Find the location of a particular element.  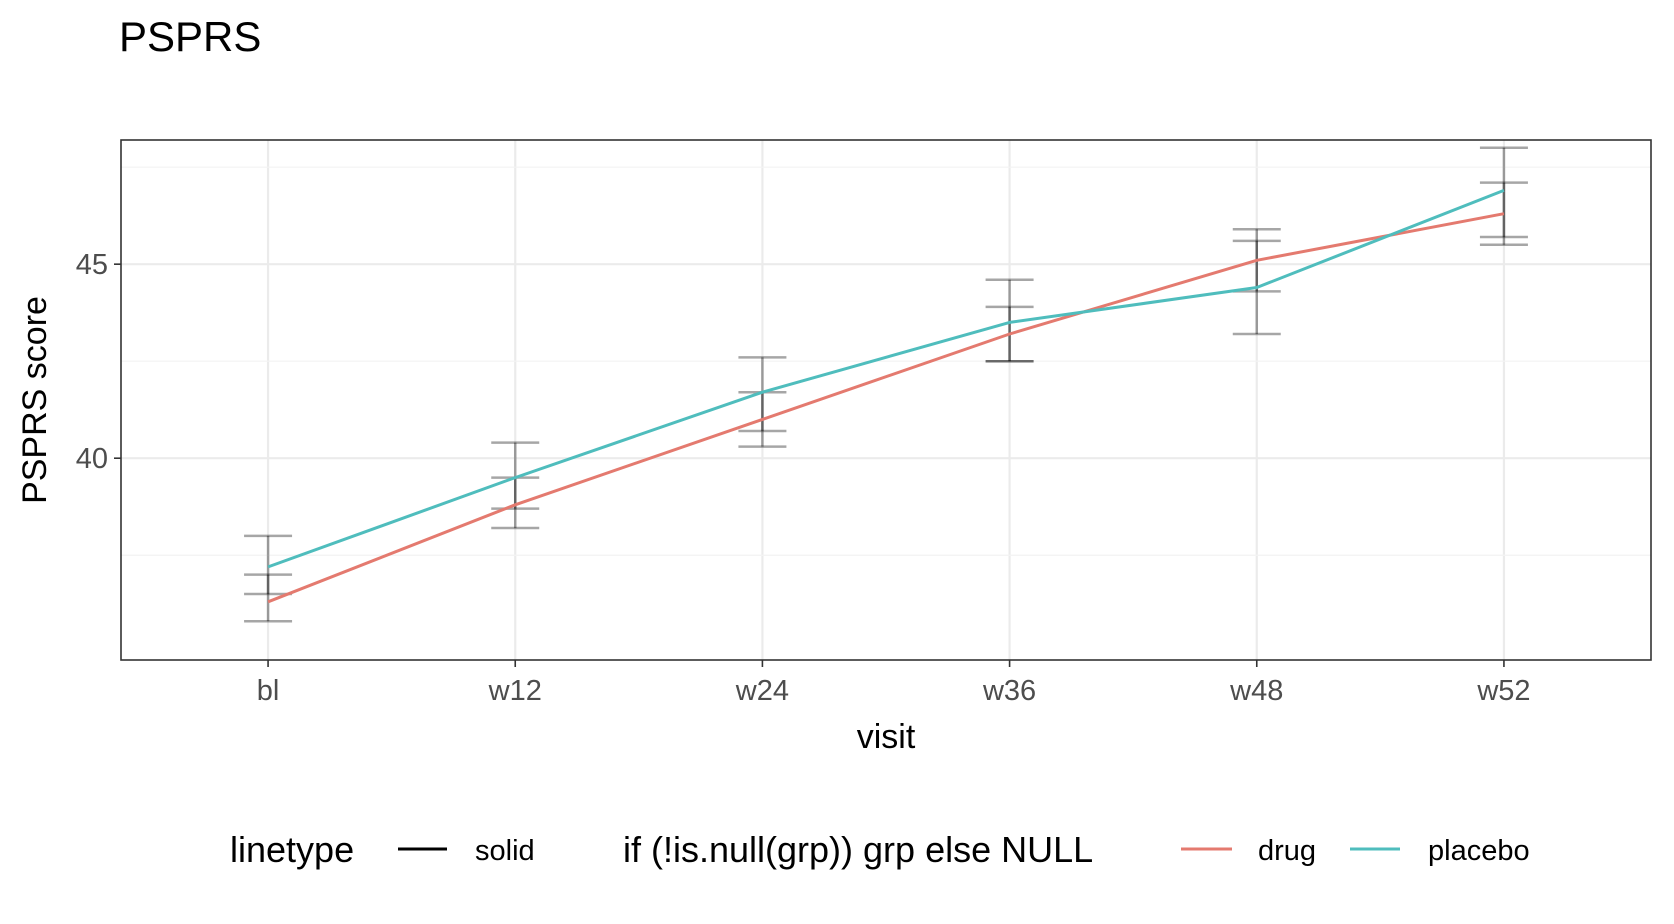

x-tick-label: w12 is located at coordinates (515, 691).